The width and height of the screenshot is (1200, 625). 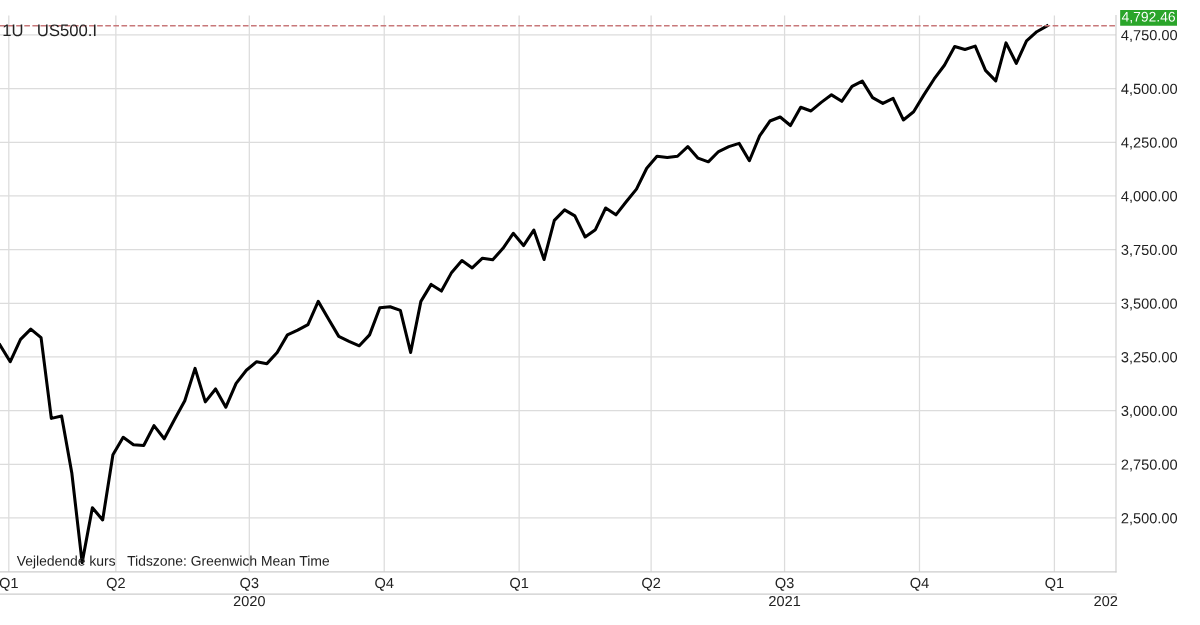 I want to click on ref-line-label: 4,792.46, so click(x=1148, y=17).